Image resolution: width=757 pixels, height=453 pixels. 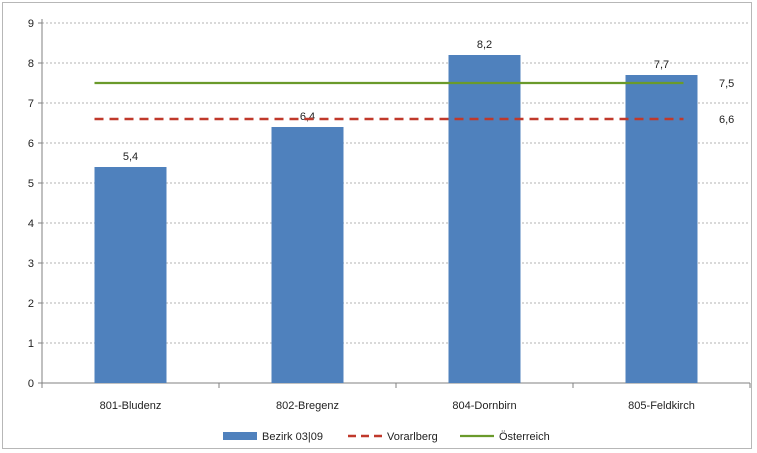 What do you see at coordinates (661, 65) in the screenshot?
I see `data-label: 7,7` at bounding box center [661, 65].